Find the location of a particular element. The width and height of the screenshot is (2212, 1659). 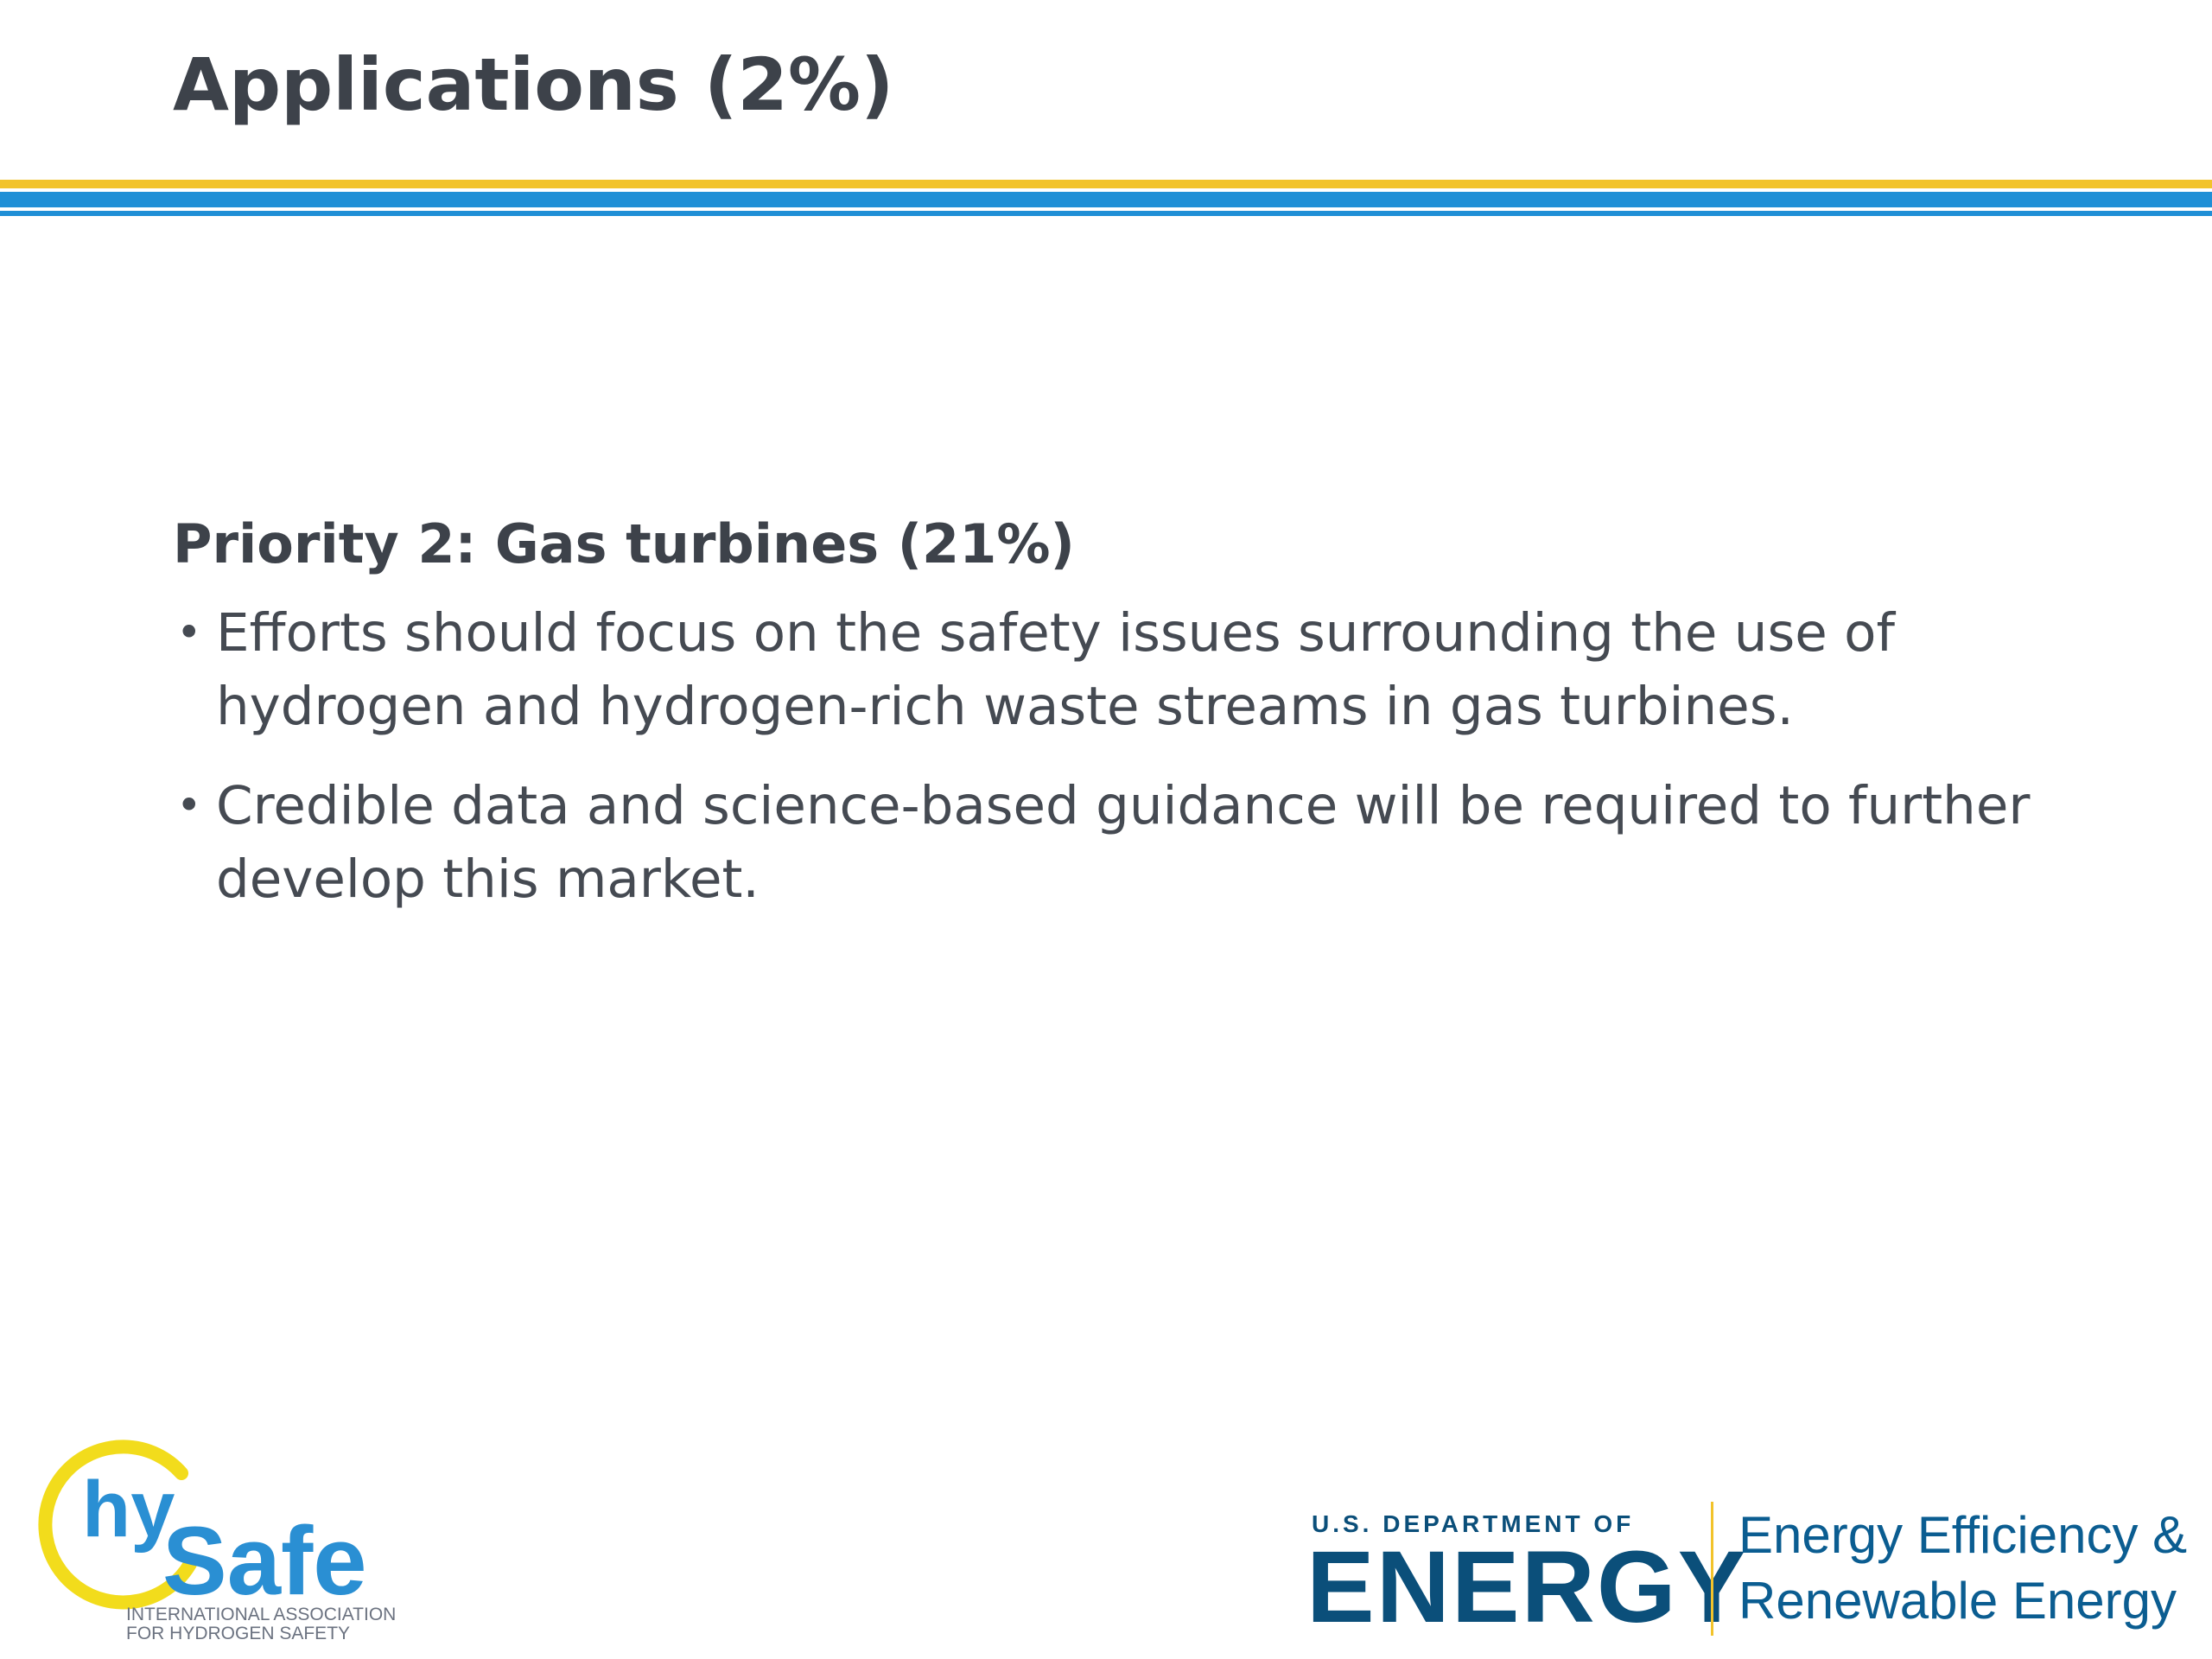

eere-line-1: Energy Efficiency & is located at coordinates (1963, 1535).